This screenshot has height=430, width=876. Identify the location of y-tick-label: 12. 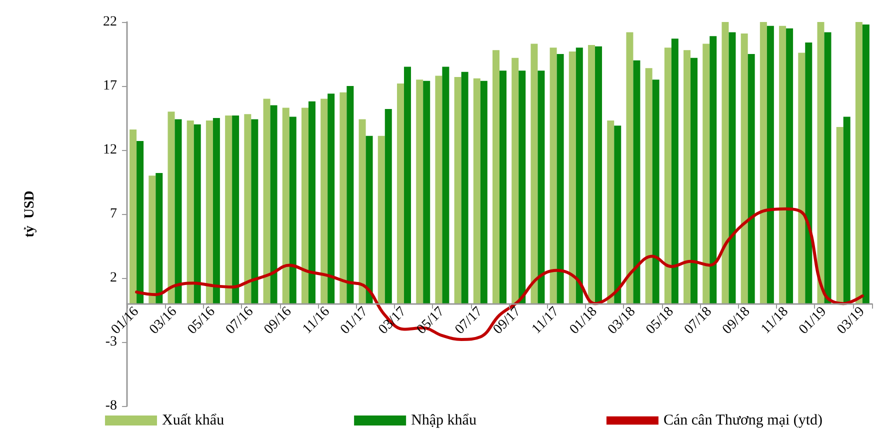
(110, 150).